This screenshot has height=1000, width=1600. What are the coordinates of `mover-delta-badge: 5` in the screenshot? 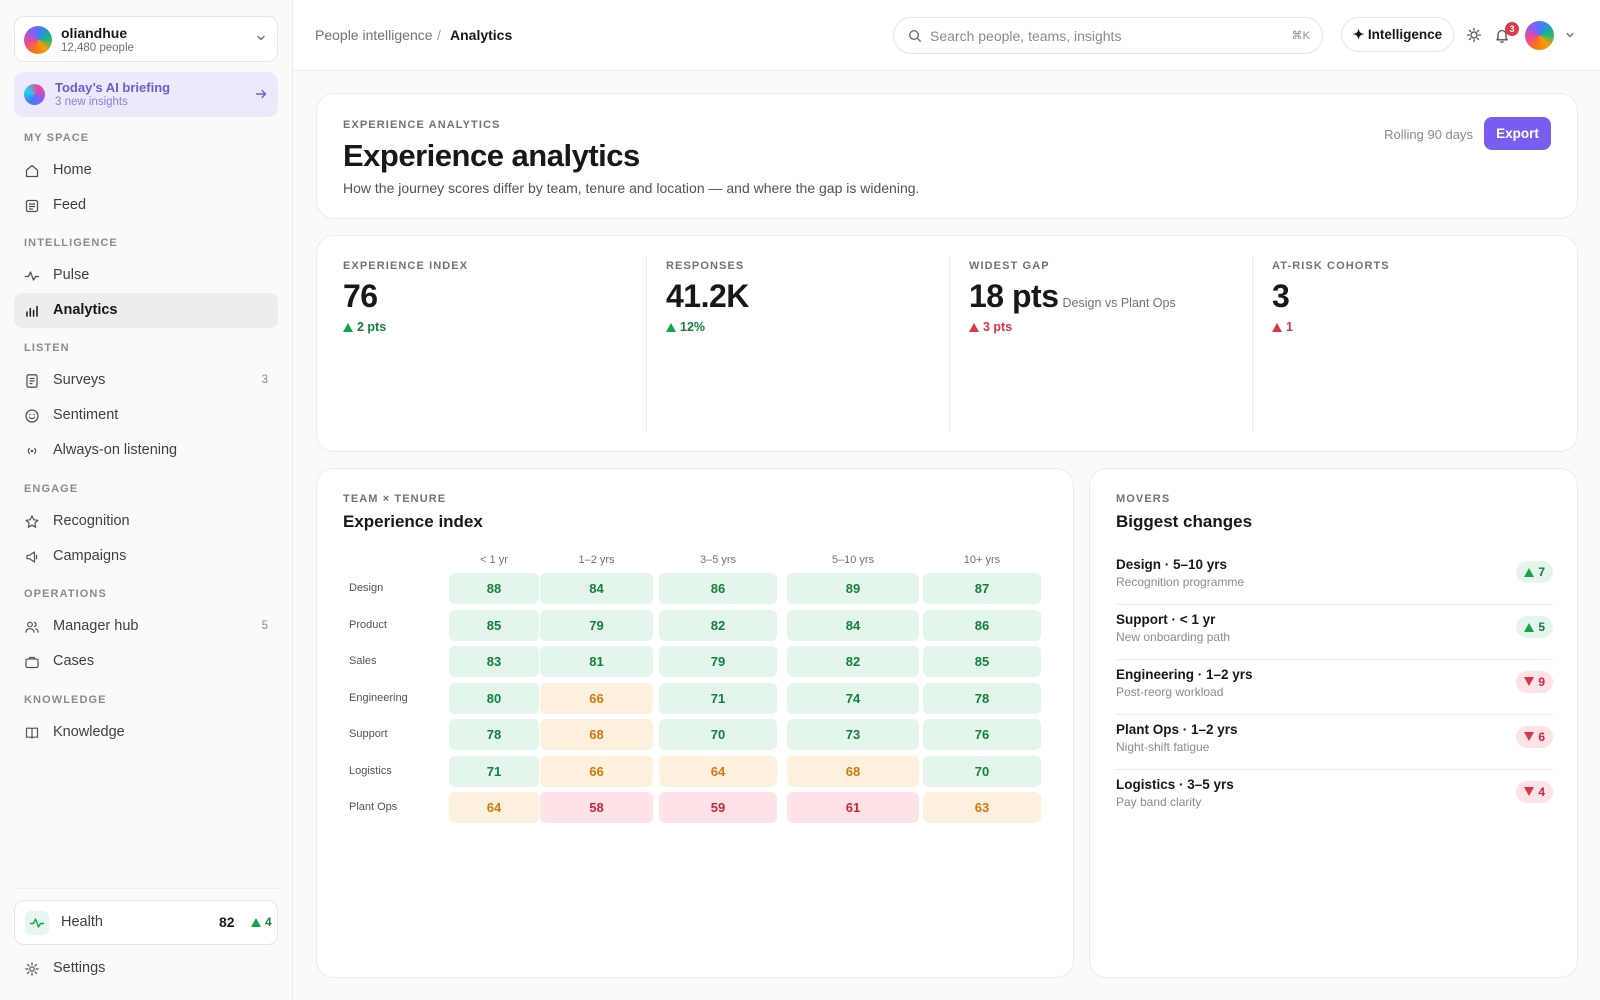 It's located at (1534, 627).